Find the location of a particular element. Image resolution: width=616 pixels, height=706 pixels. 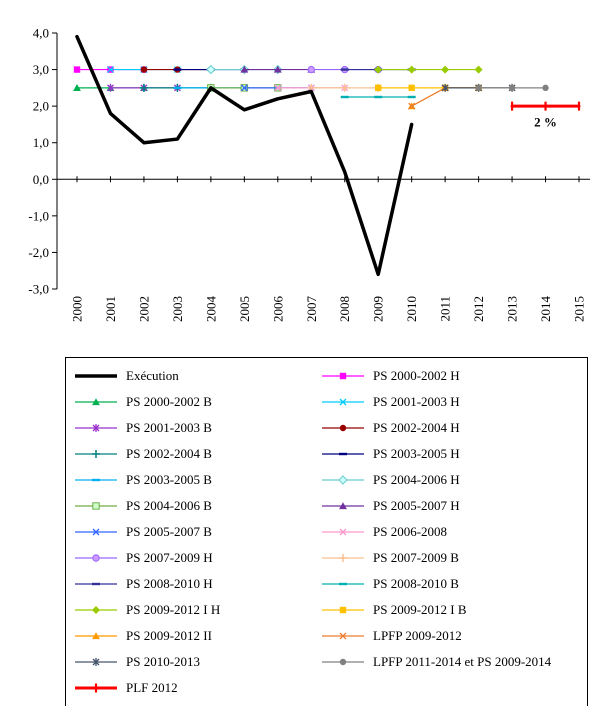

x-tick-label: 2006 is located at coordinates (277, 309).